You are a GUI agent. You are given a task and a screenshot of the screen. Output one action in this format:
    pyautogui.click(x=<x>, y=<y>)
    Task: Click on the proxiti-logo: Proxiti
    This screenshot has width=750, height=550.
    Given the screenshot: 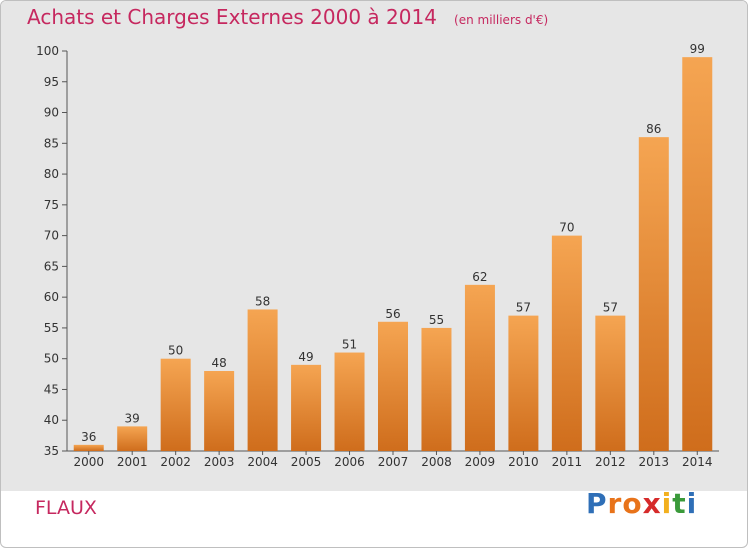 What is the action you would take?
    pyautogui.click(x=641, y=503)
    